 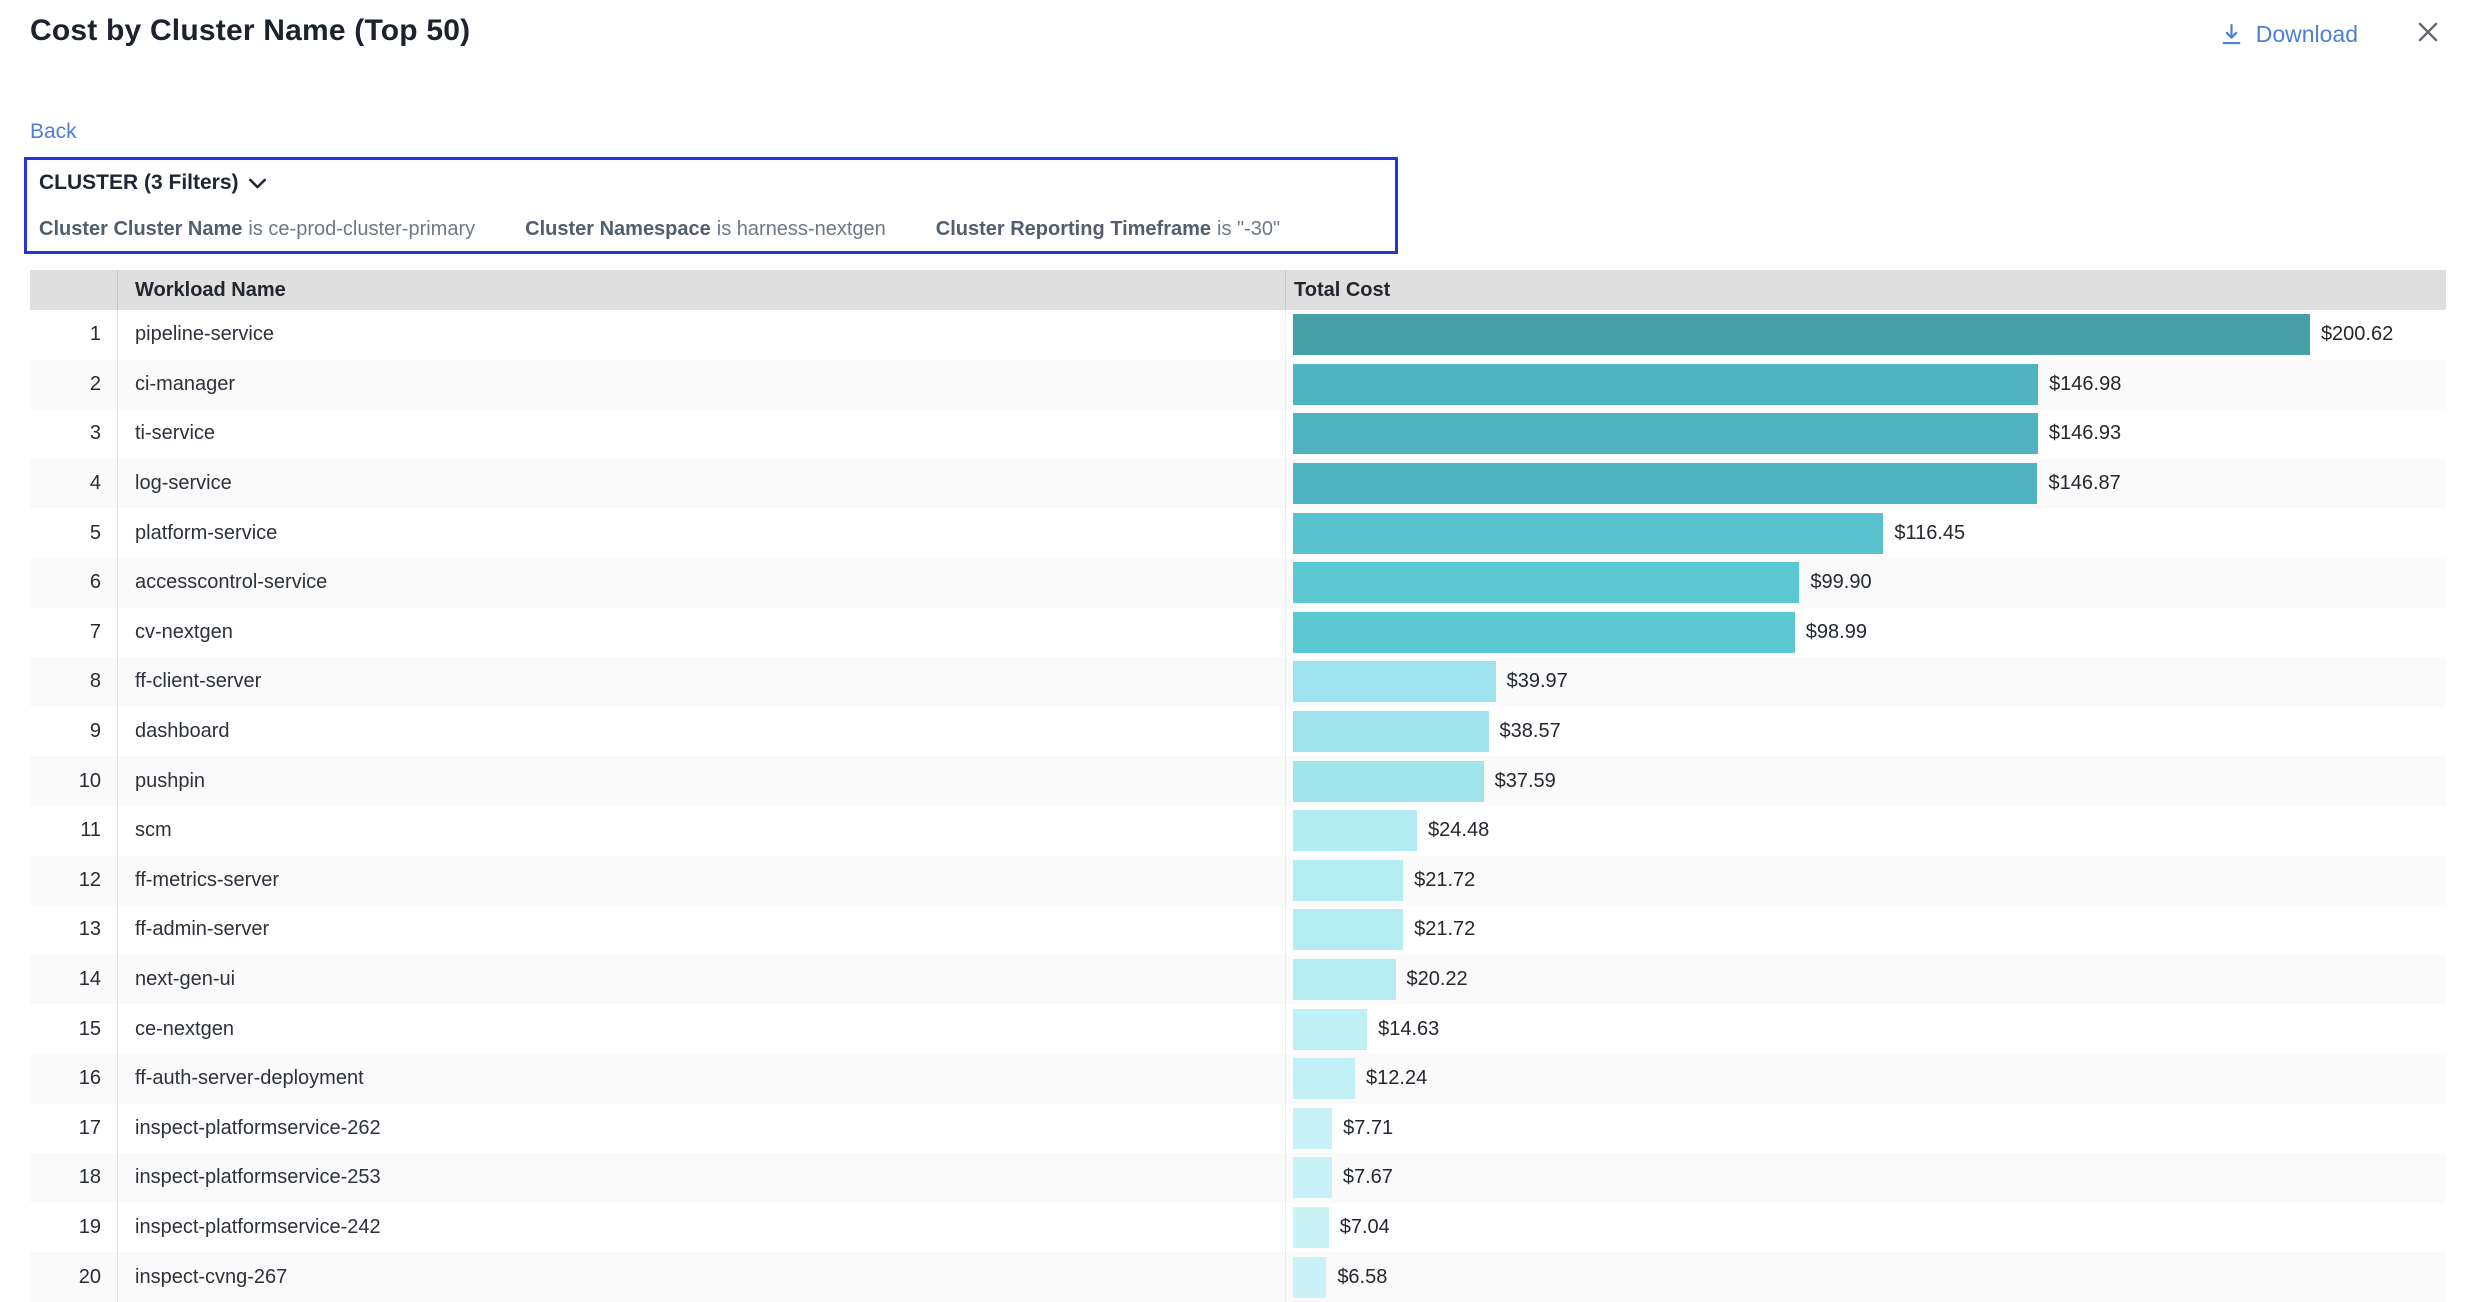 I want to click on table-row: 18 inspect-platformservice-253 $7.67, so click(x=1238, y=1178).